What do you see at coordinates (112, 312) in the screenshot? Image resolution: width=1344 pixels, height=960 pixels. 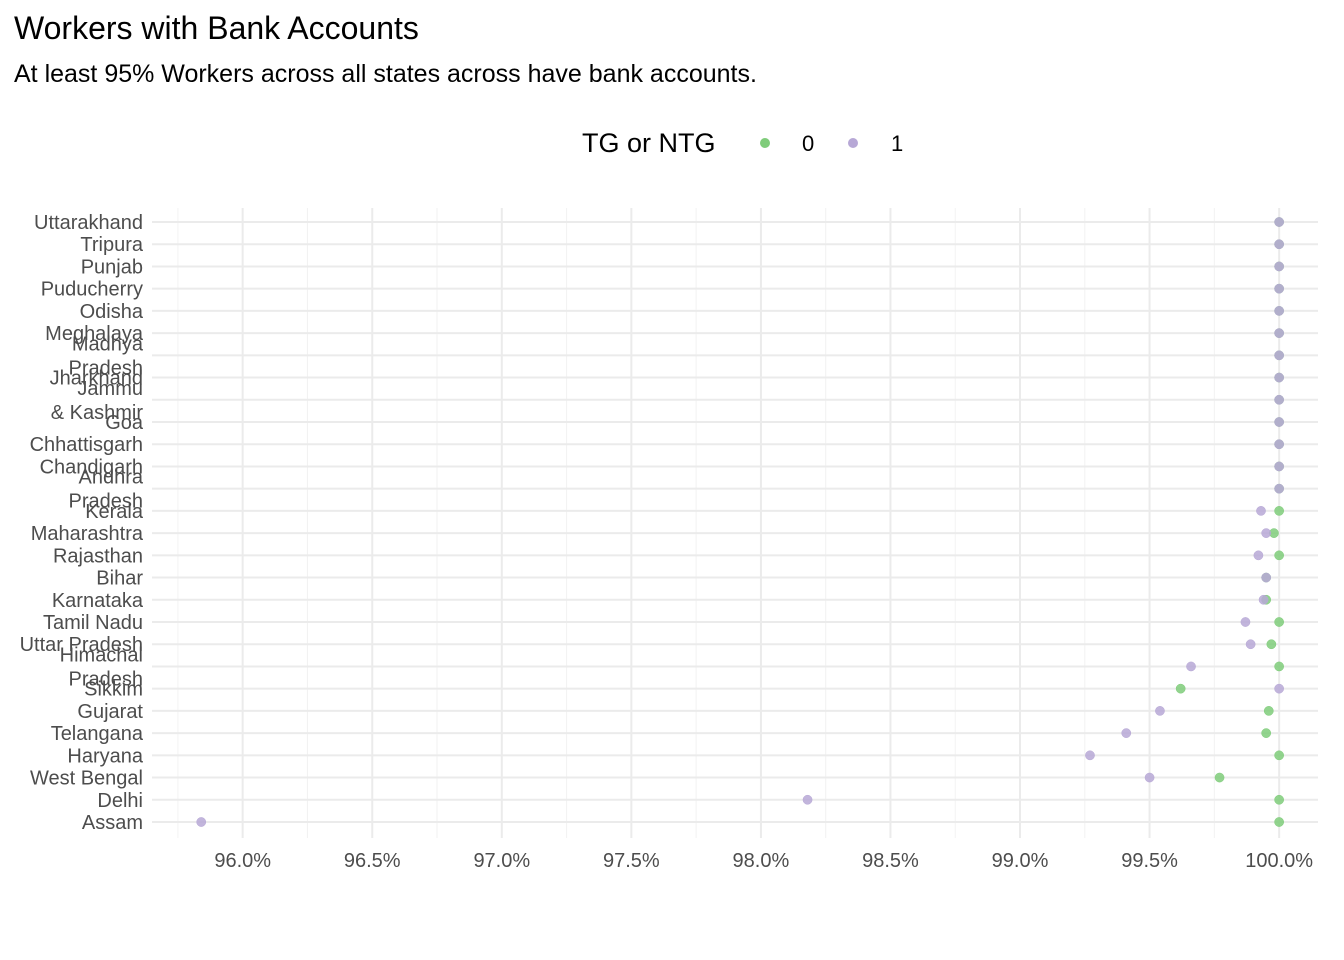 I see `y-tick-label: Odisha` at bounding box center [112, 312].